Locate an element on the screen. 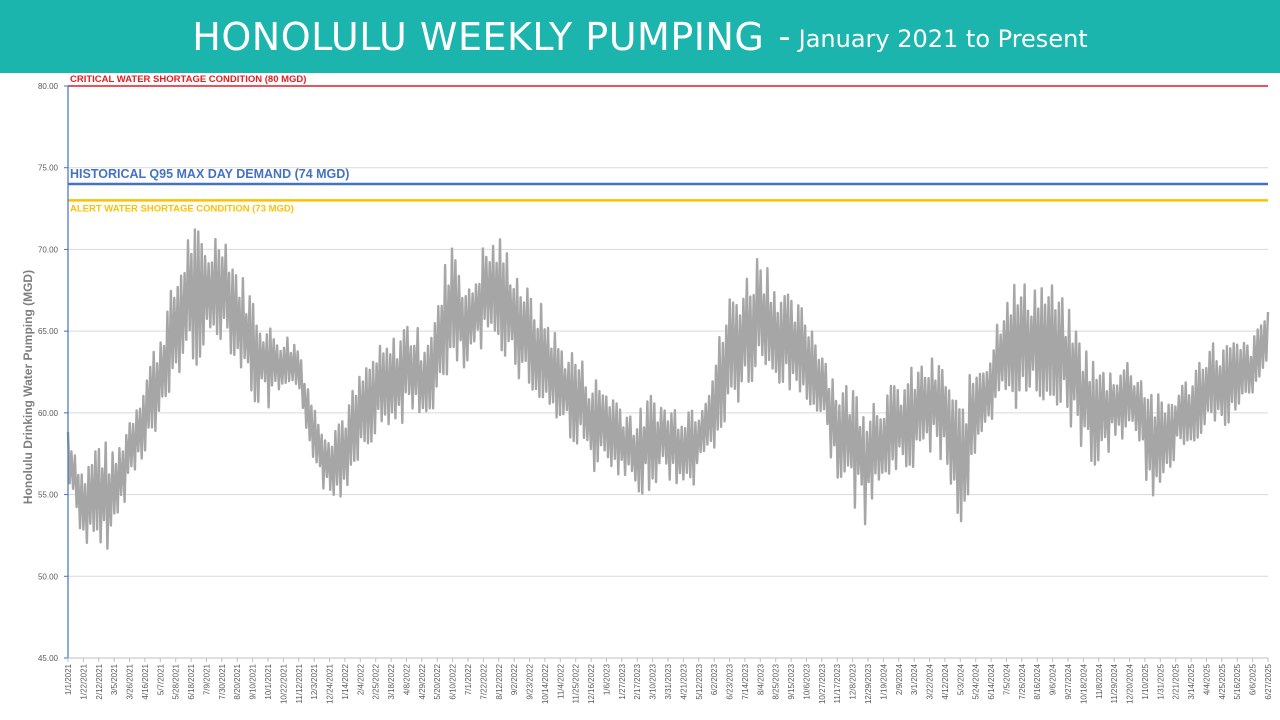 The height and width of the screenshot is (720, 1280). x-tick-label: 7/26/2024 is located at coordinates (1022, 681).